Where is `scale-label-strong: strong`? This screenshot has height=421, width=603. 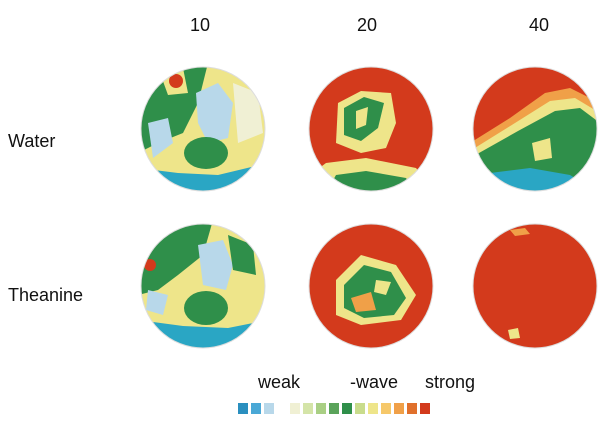 scale-label-strong: strong is located at coordinates (450, 382).